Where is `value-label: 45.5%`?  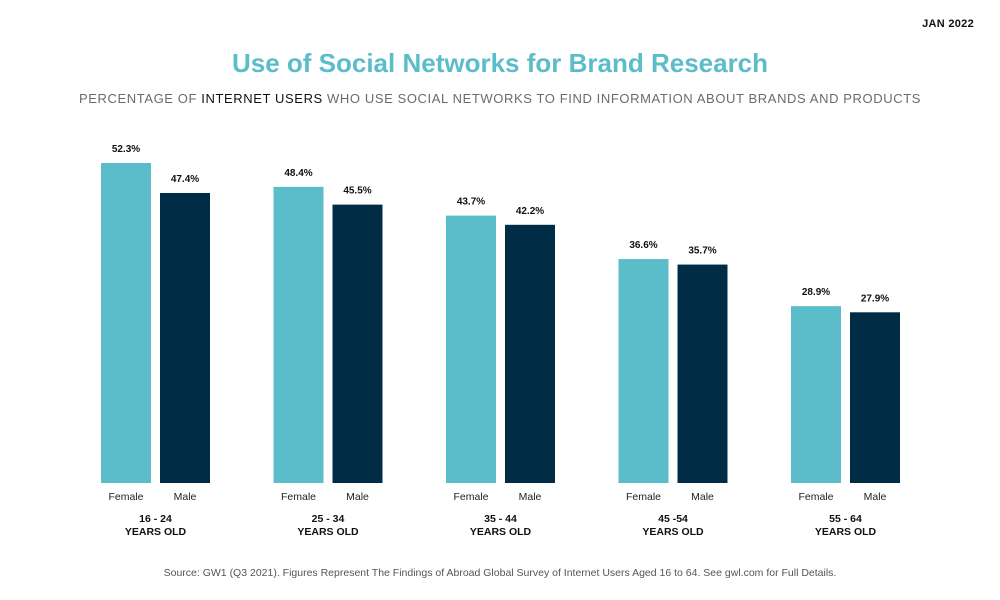 value-label: 45.5% is located at coordinates (357, 191).